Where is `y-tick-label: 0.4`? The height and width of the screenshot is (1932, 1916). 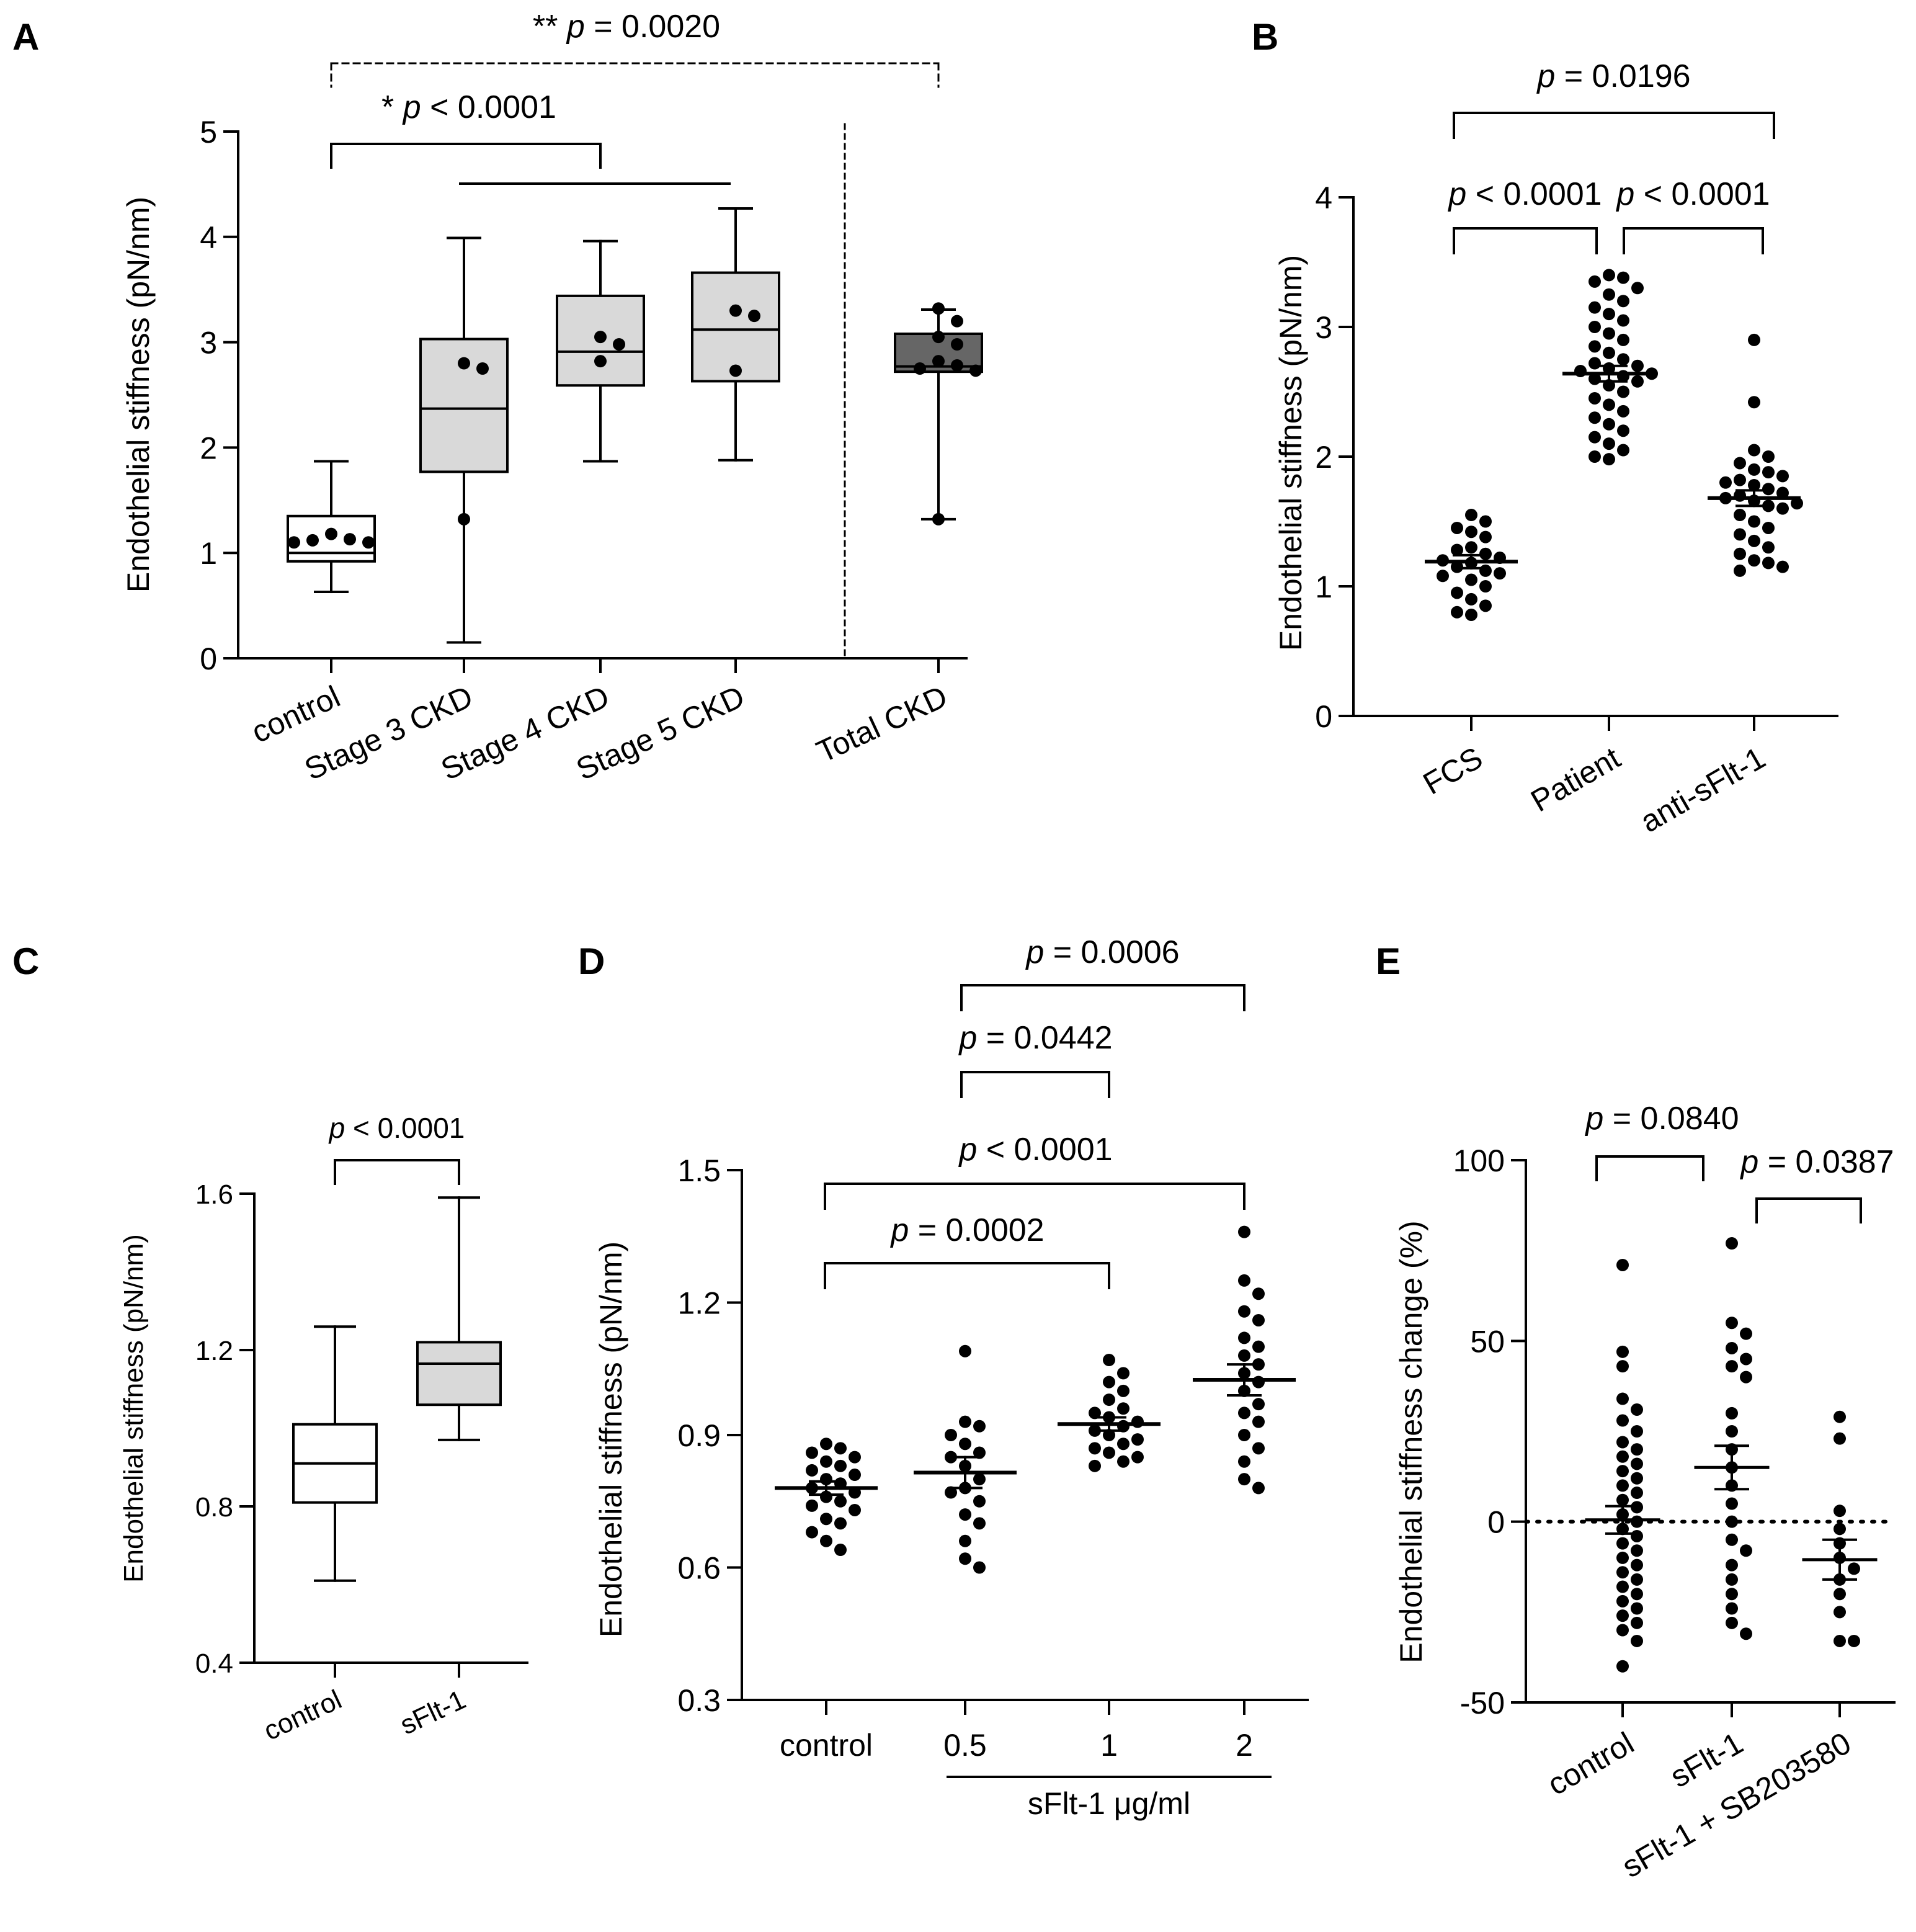 y-tick-label: 0.4 is located at coordinates (214, 1663).